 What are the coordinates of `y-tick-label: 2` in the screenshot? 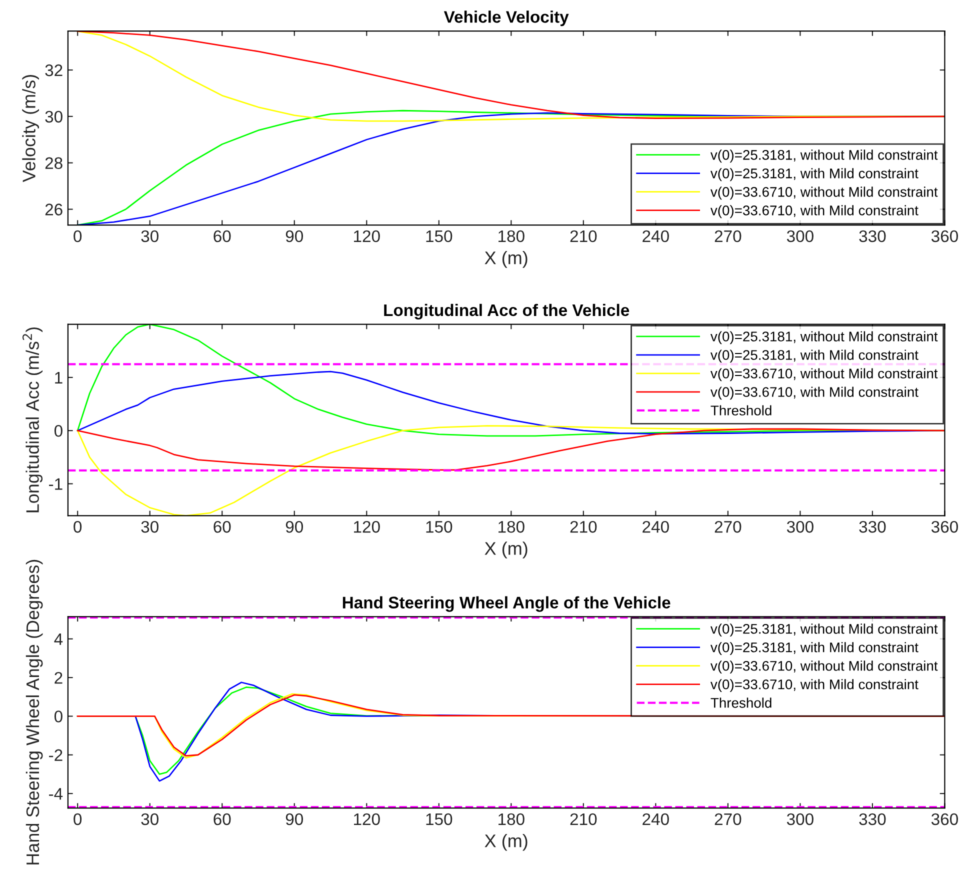 It's located at (58, 678).